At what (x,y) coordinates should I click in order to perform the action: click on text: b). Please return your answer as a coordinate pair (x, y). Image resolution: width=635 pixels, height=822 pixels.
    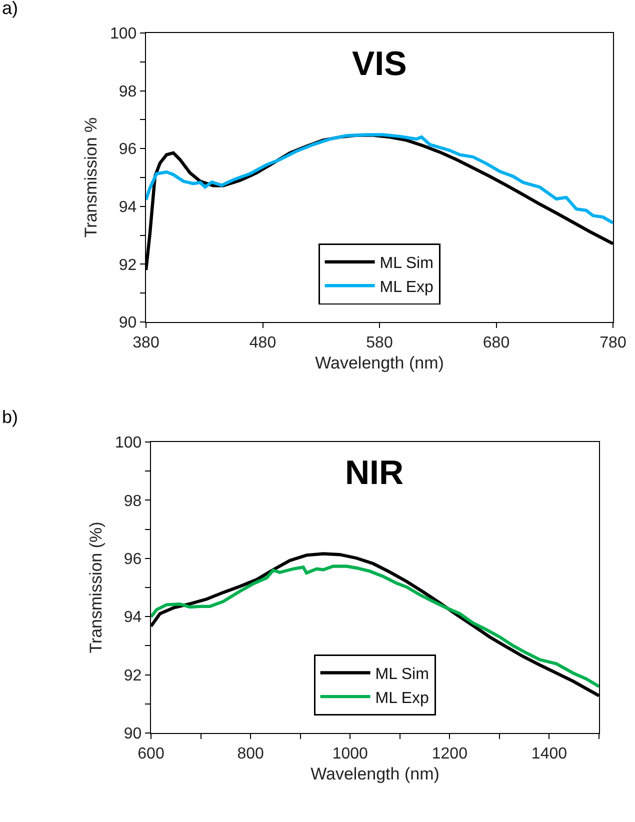
    Looking at the image, I should click on (10, 417).